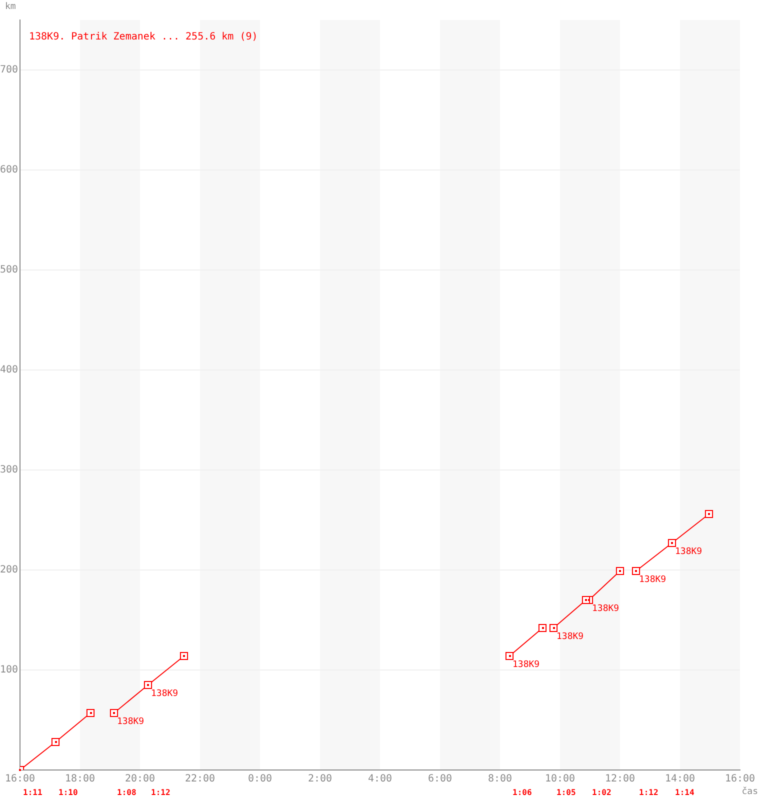 The image size is (760, 800). I want to click on y-tick-label: 700, so click(9, 70).